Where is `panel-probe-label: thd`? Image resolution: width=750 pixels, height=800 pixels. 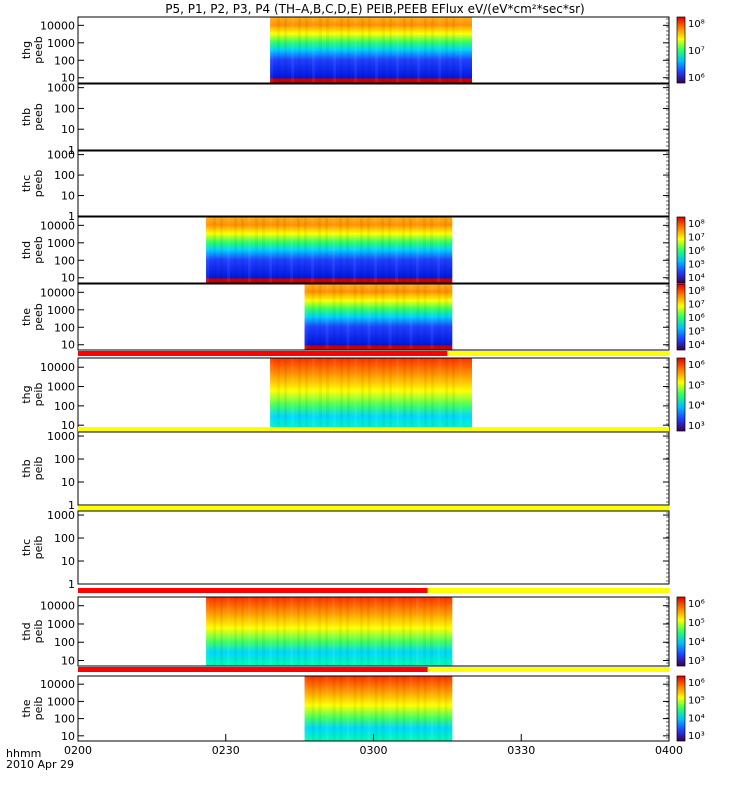
panel-probe-label: thd is located at coordinates (26, 631).